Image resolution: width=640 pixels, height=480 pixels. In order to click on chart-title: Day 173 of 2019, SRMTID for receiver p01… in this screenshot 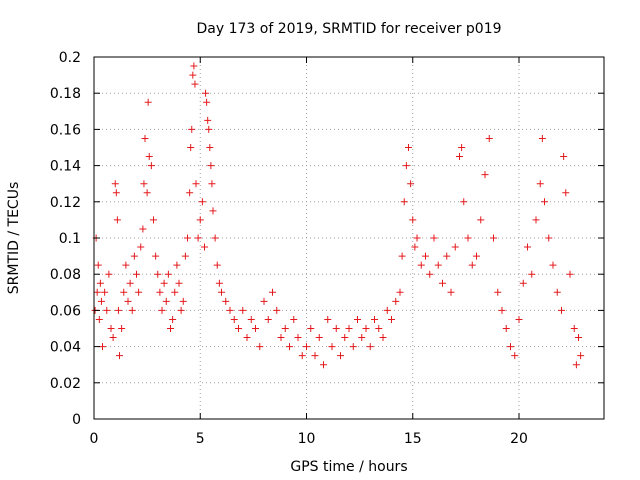, I will do `click(348, 29)`.